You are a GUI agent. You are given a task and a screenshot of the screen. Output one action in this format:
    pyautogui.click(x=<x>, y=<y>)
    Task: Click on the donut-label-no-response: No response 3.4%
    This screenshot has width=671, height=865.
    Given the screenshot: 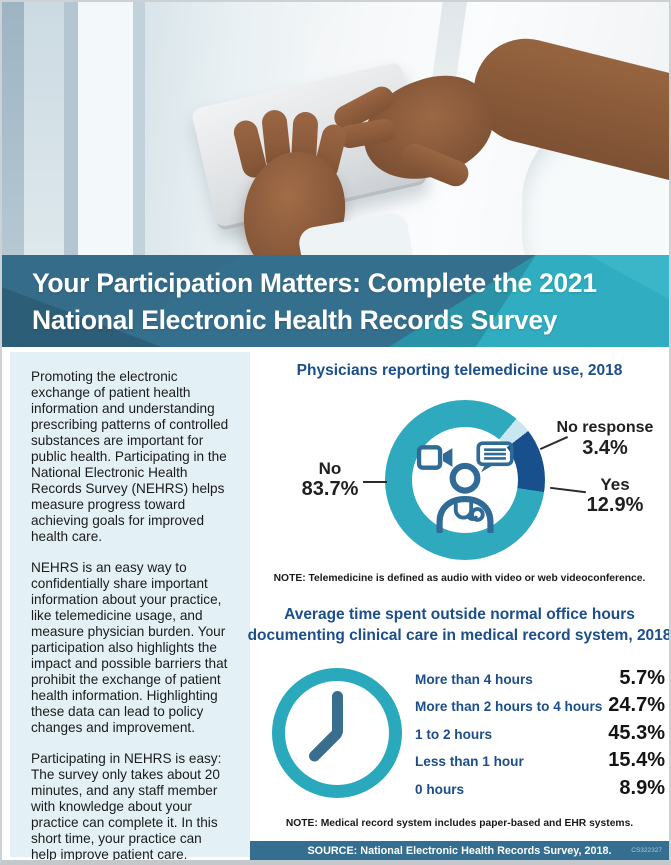 What is the action you would take?
    pyautogui.click(x=605, y=438)
    